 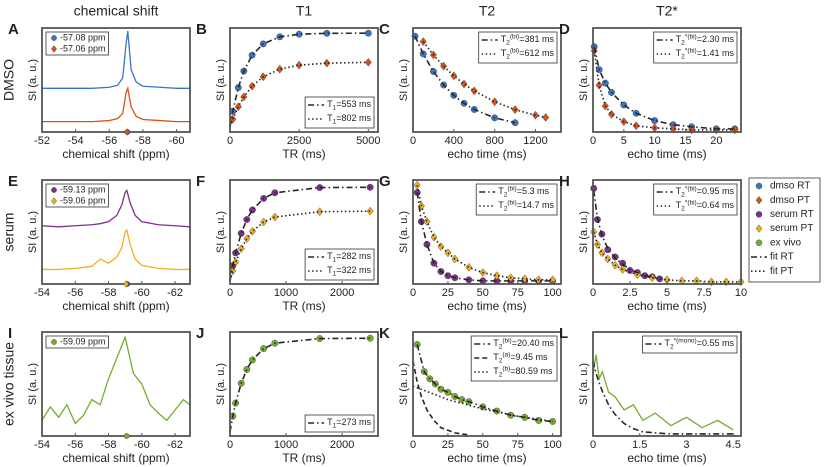 What do you see at coordinates (77, 43) in the screenshot?
I see `legend-box` at bounding box center [77, 43].